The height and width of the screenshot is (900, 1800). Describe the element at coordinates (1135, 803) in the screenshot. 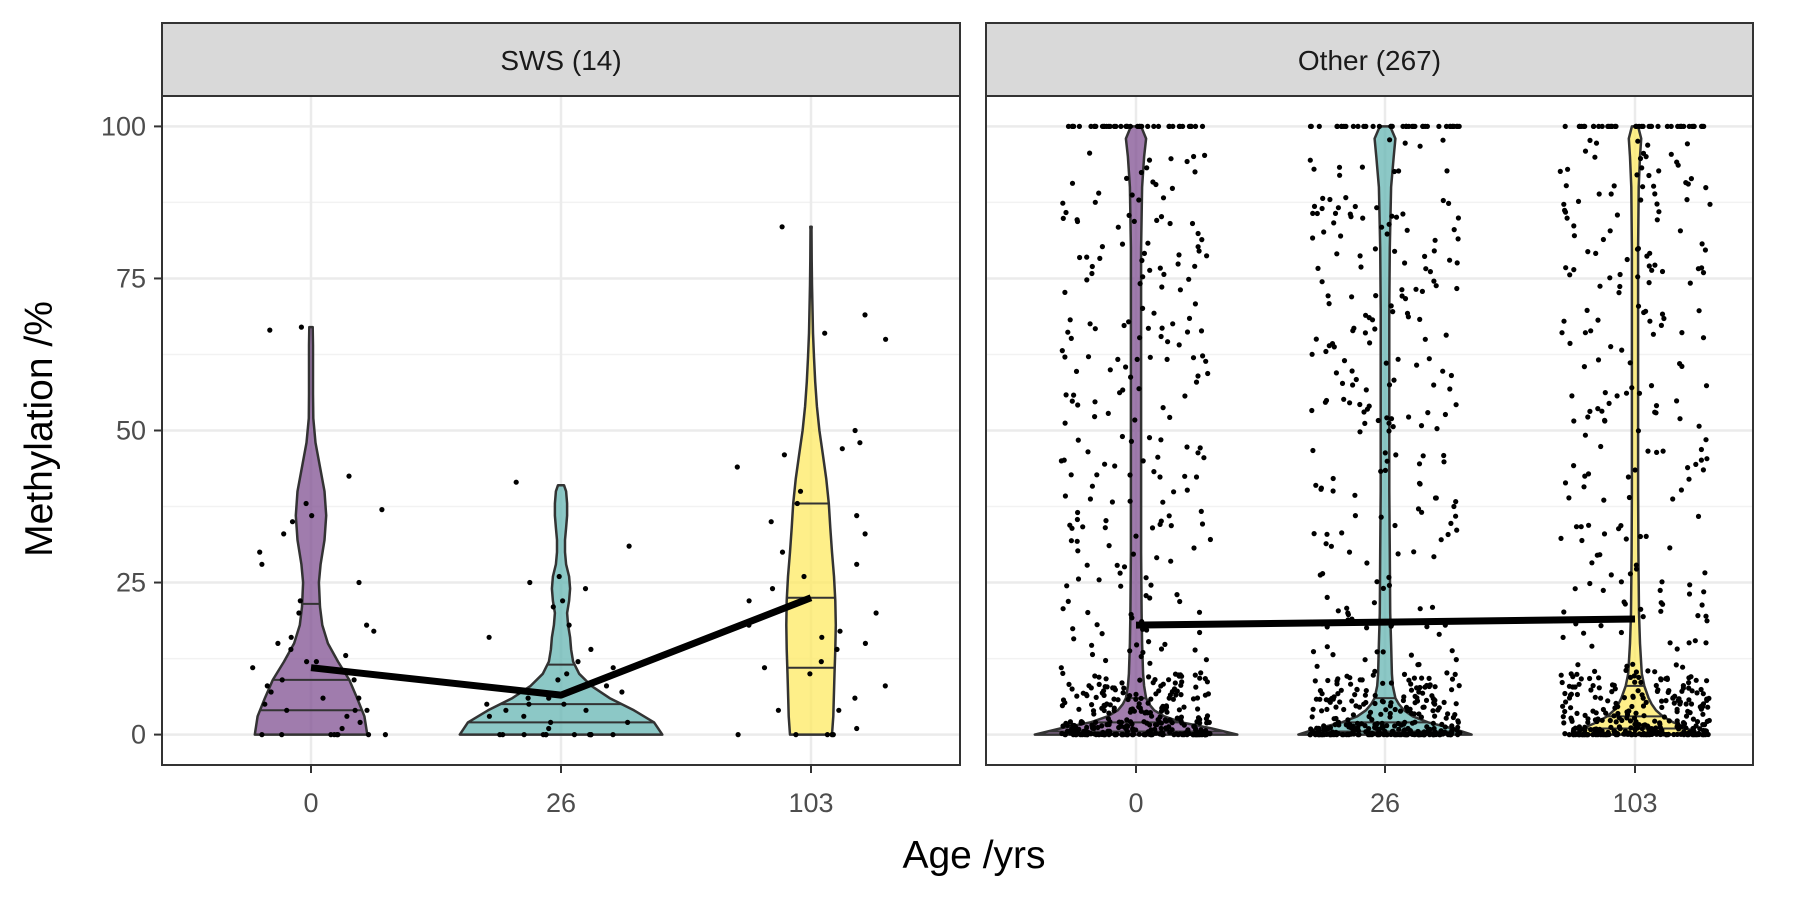

I see `x-tick-label: 0` at that location.